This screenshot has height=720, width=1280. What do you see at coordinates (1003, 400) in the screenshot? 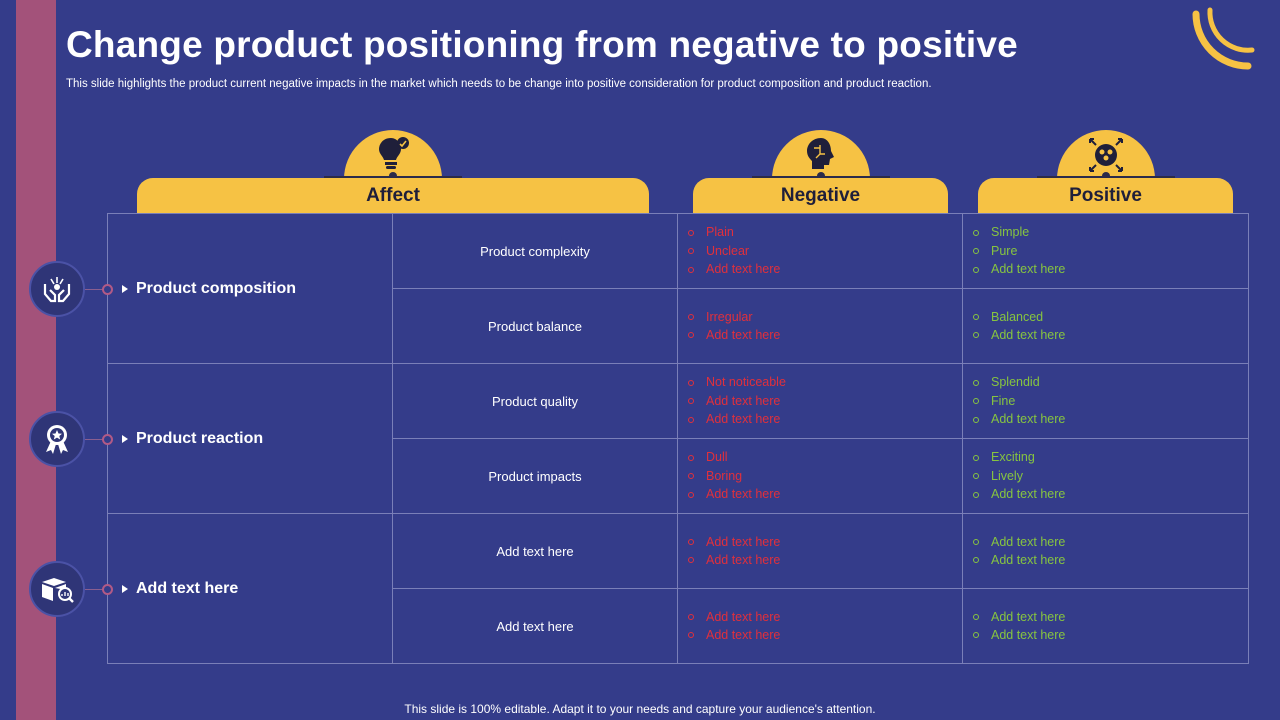
I see `positive-item-text: Fine` at bounding box center [1003, 400].